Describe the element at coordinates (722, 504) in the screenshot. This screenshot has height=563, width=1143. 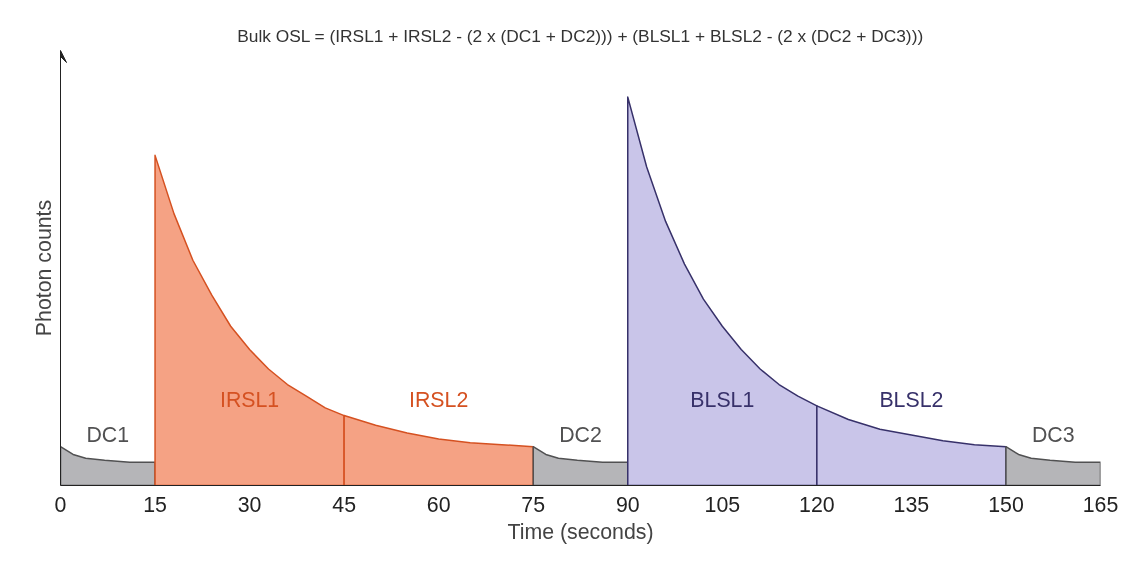
I see `x-tick-label: 105` at that location.